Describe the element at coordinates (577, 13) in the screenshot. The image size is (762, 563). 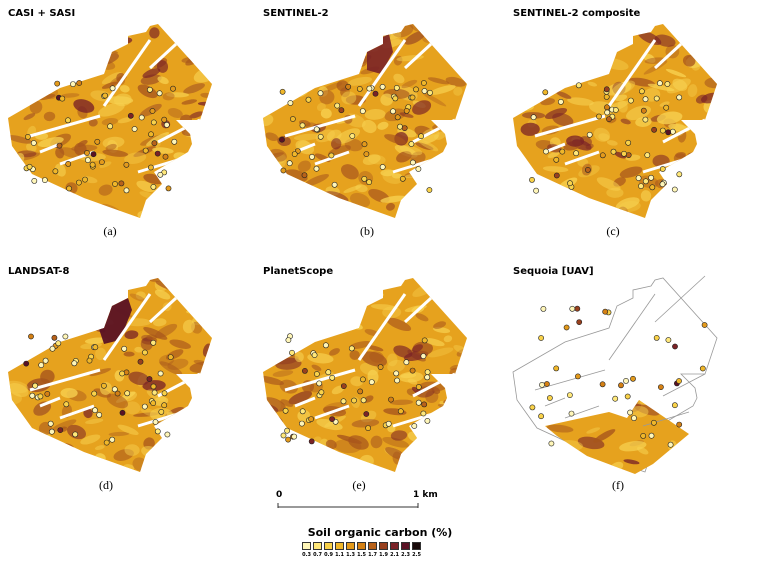
I see `panel-title: SENTINEL-2 composite` at that location.